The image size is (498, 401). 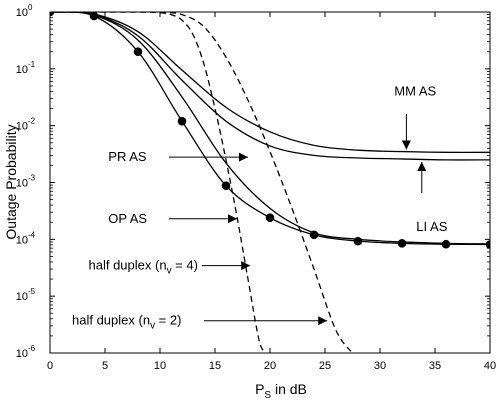 What do you see at coordinates (32, 178) in the screenshot?
I see `y-tick-exponent: -3` at bounding box center [32, 178].